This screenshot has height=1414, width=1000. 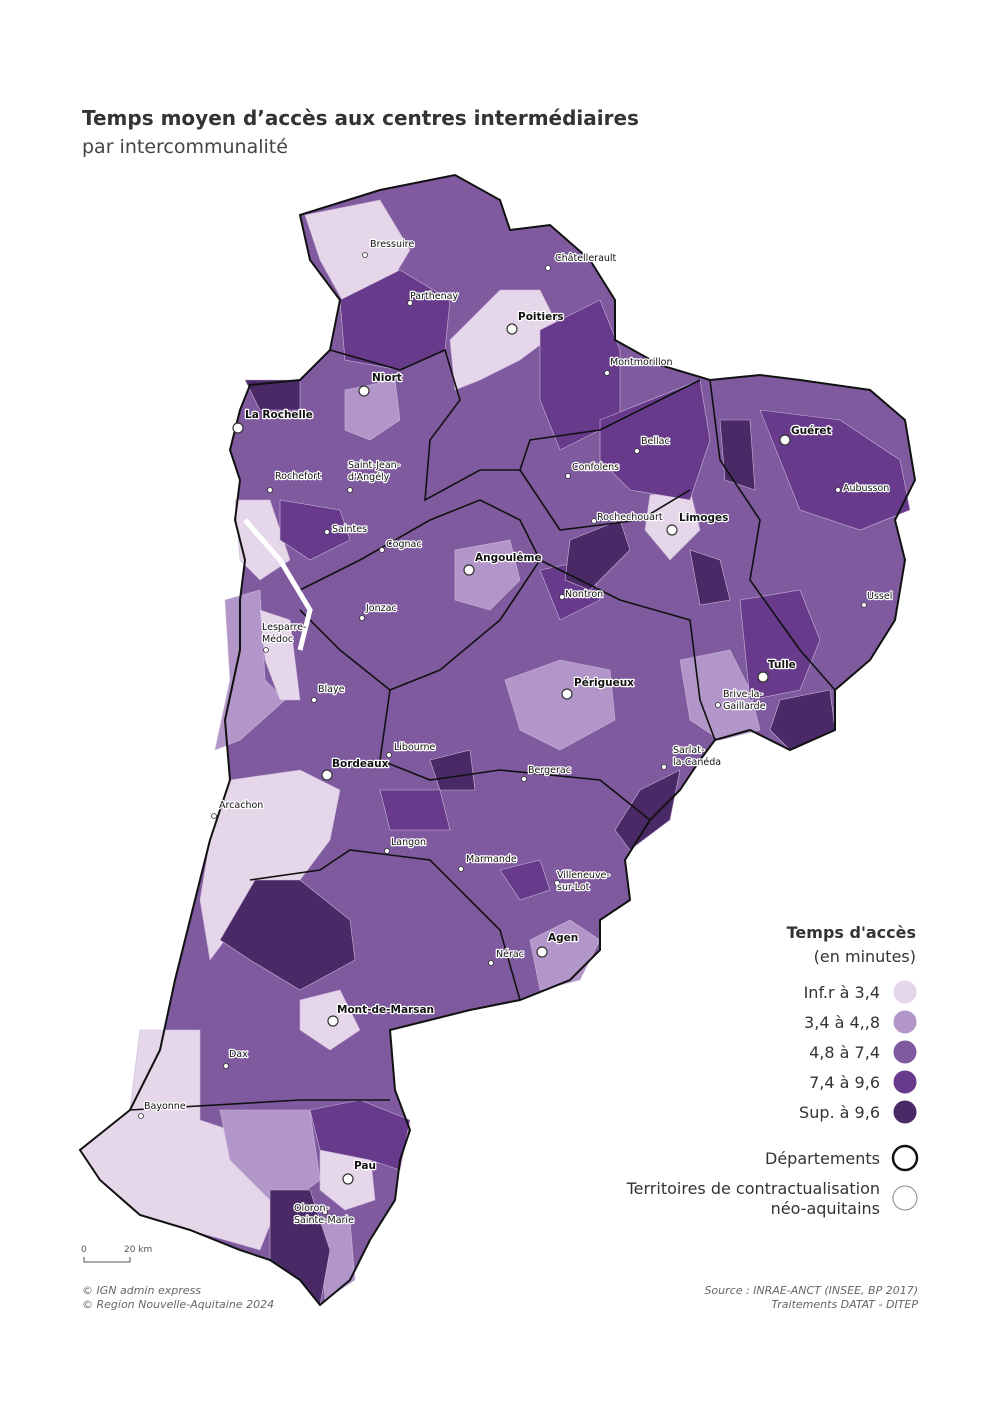 I want to click on city-label: Langon, so click(x=408, y=842).